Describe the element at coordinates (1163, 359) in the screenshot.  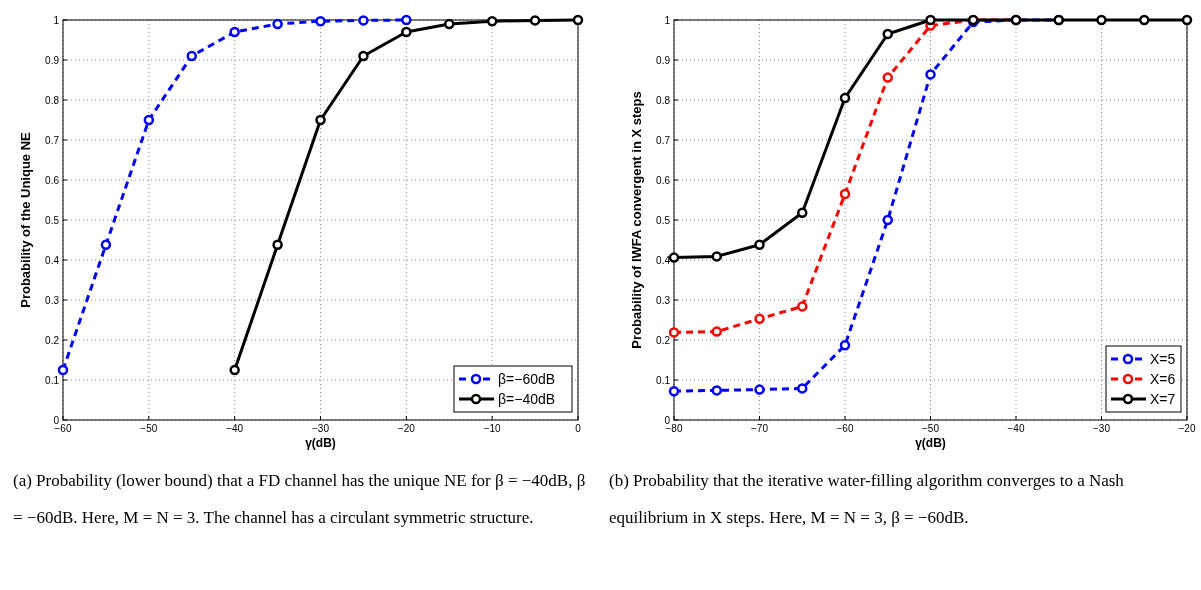
I see `legend-label: X=5` at that location.